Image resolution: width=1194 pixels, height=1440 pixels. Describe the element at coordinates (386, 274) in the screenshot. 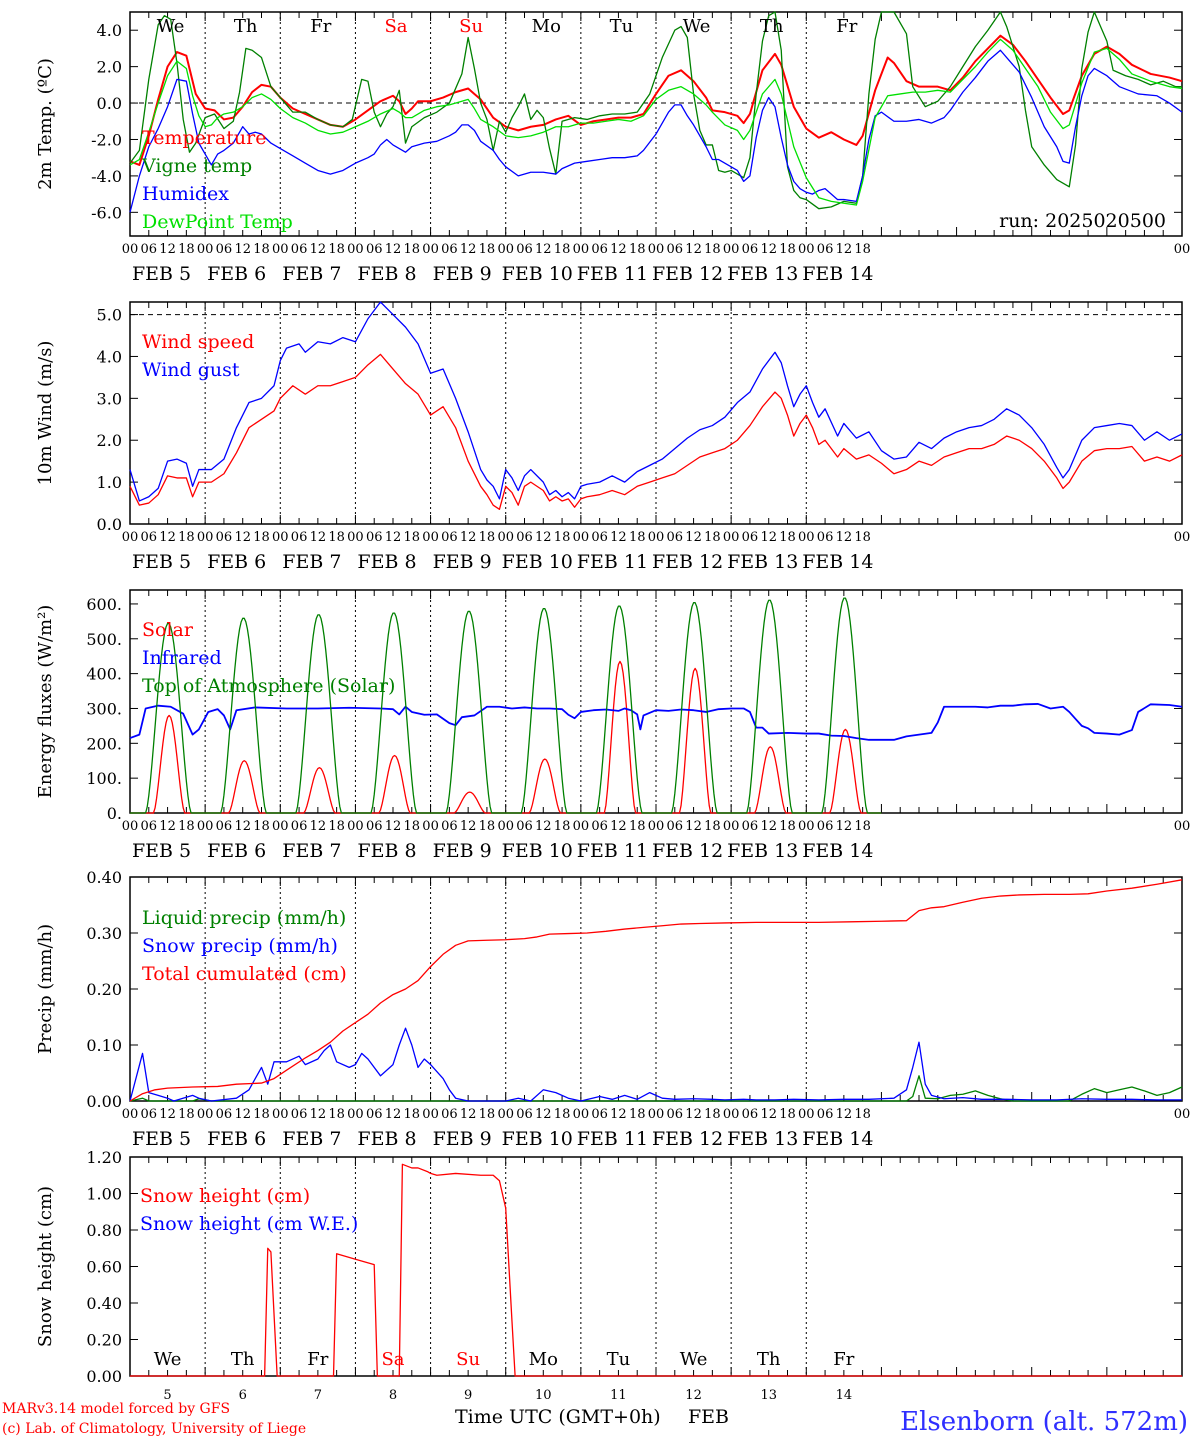

I see `date-label: FEB 8` at that location.